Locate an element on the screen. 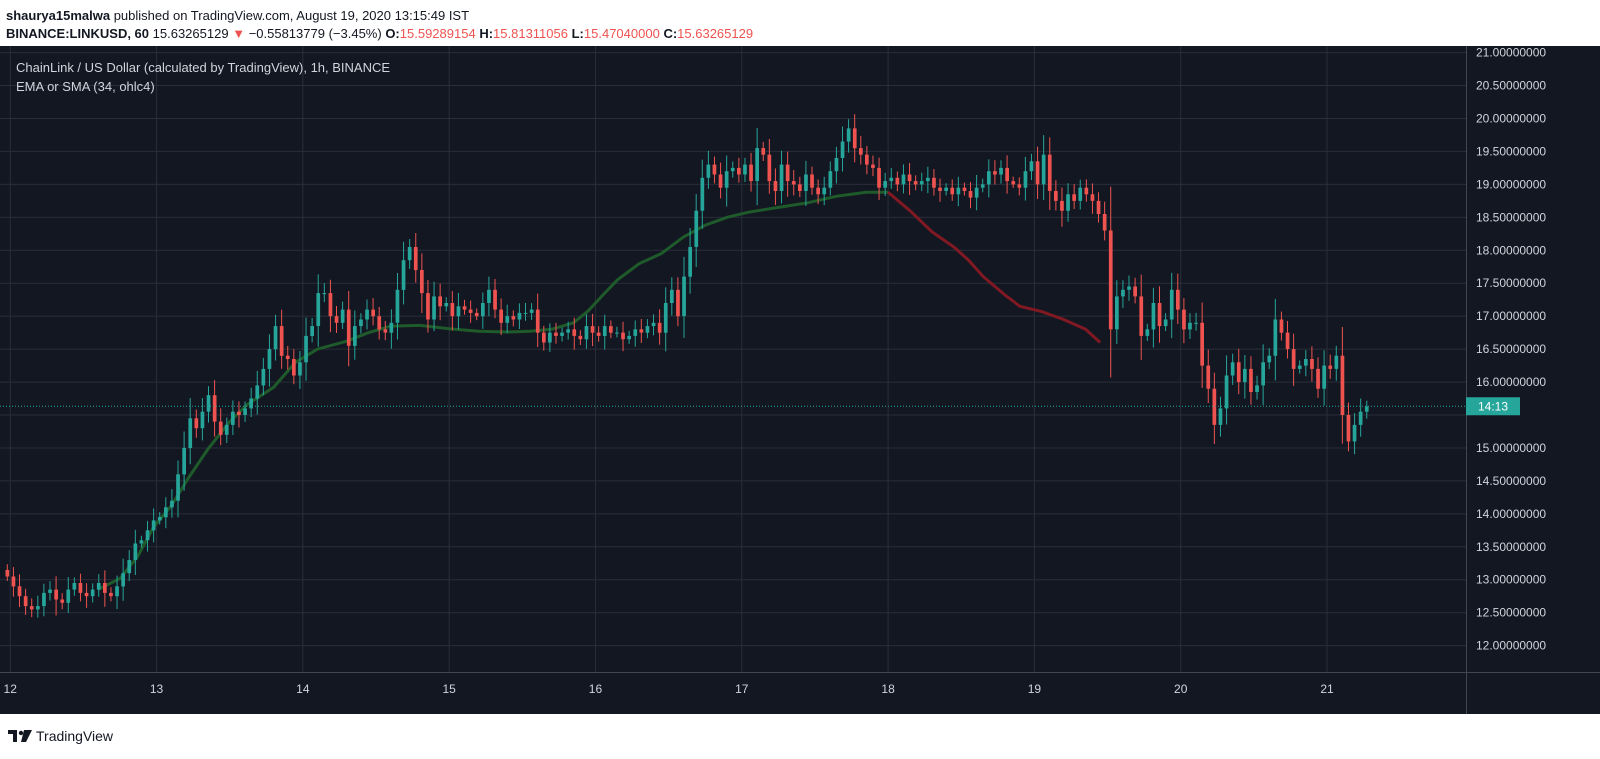 The width and height of the screenshot is (1600, 759). tradingview-logo-icon is located at coordinates (21, 736).